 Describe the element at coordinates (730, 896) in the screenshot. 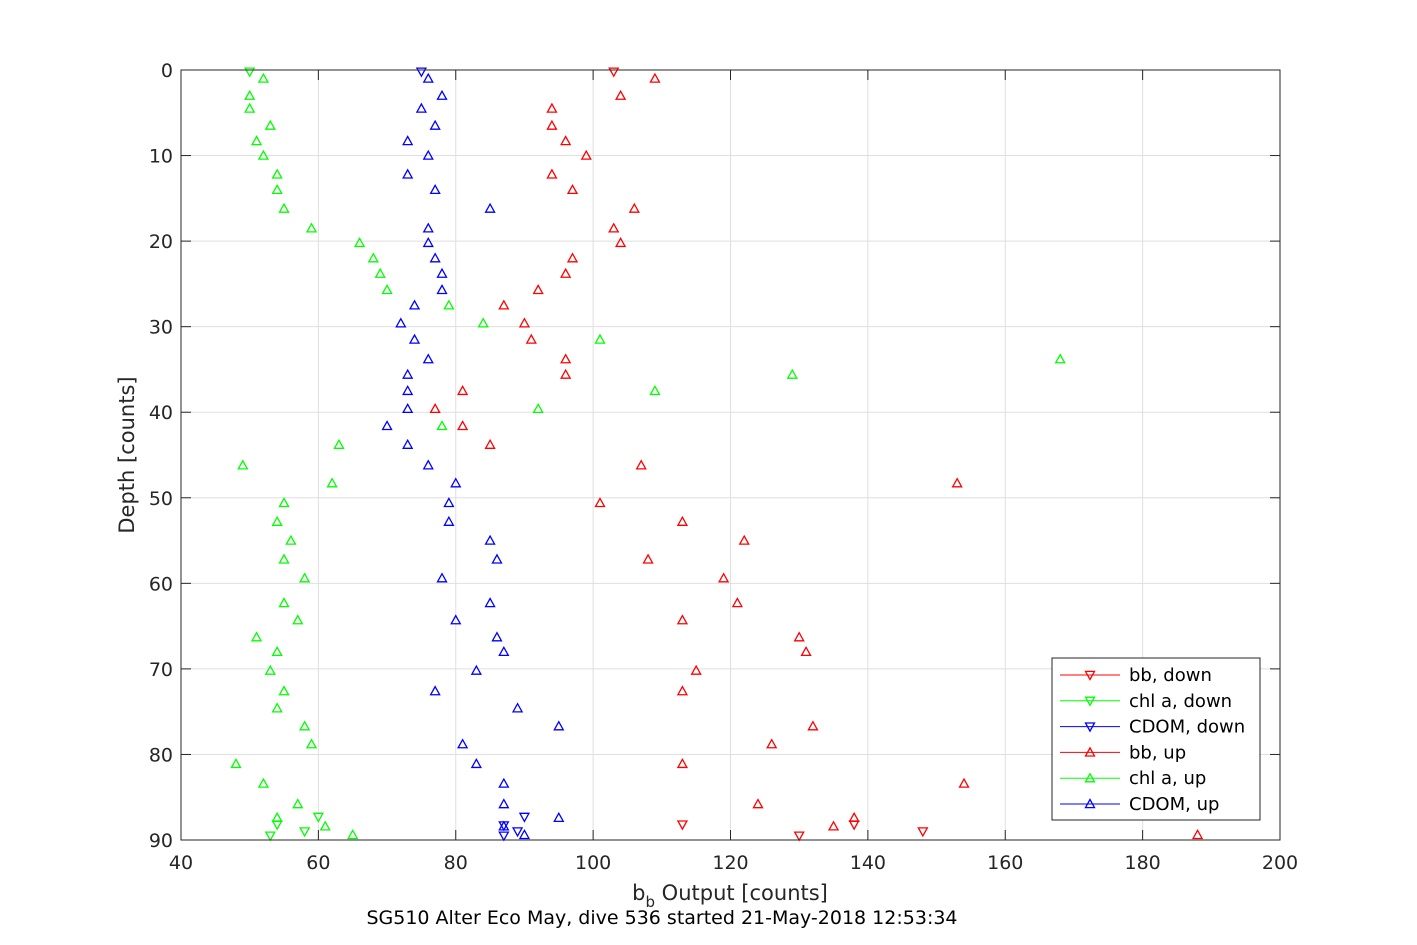

I see `x-axis-label: bb Output [counts]` at that location.